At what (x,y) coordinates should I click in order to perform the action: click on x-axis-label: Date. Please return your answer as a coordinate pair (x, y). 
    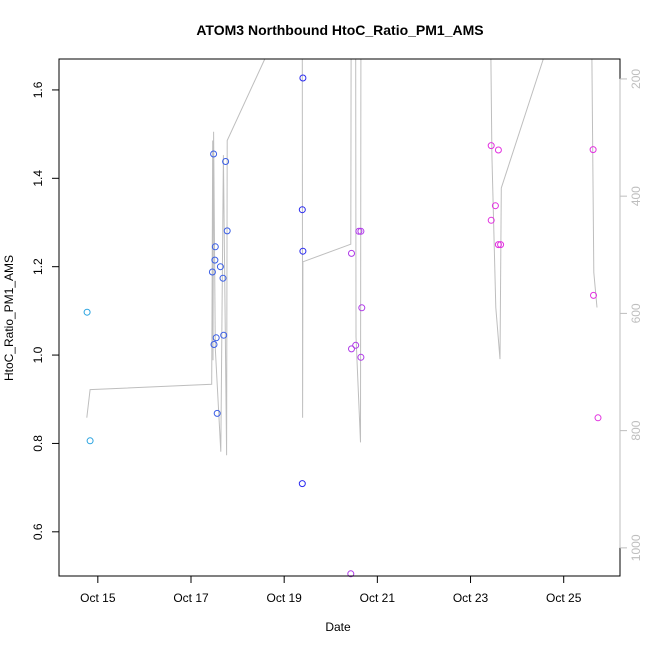
    Looking at the image, I should click on (338, 627).